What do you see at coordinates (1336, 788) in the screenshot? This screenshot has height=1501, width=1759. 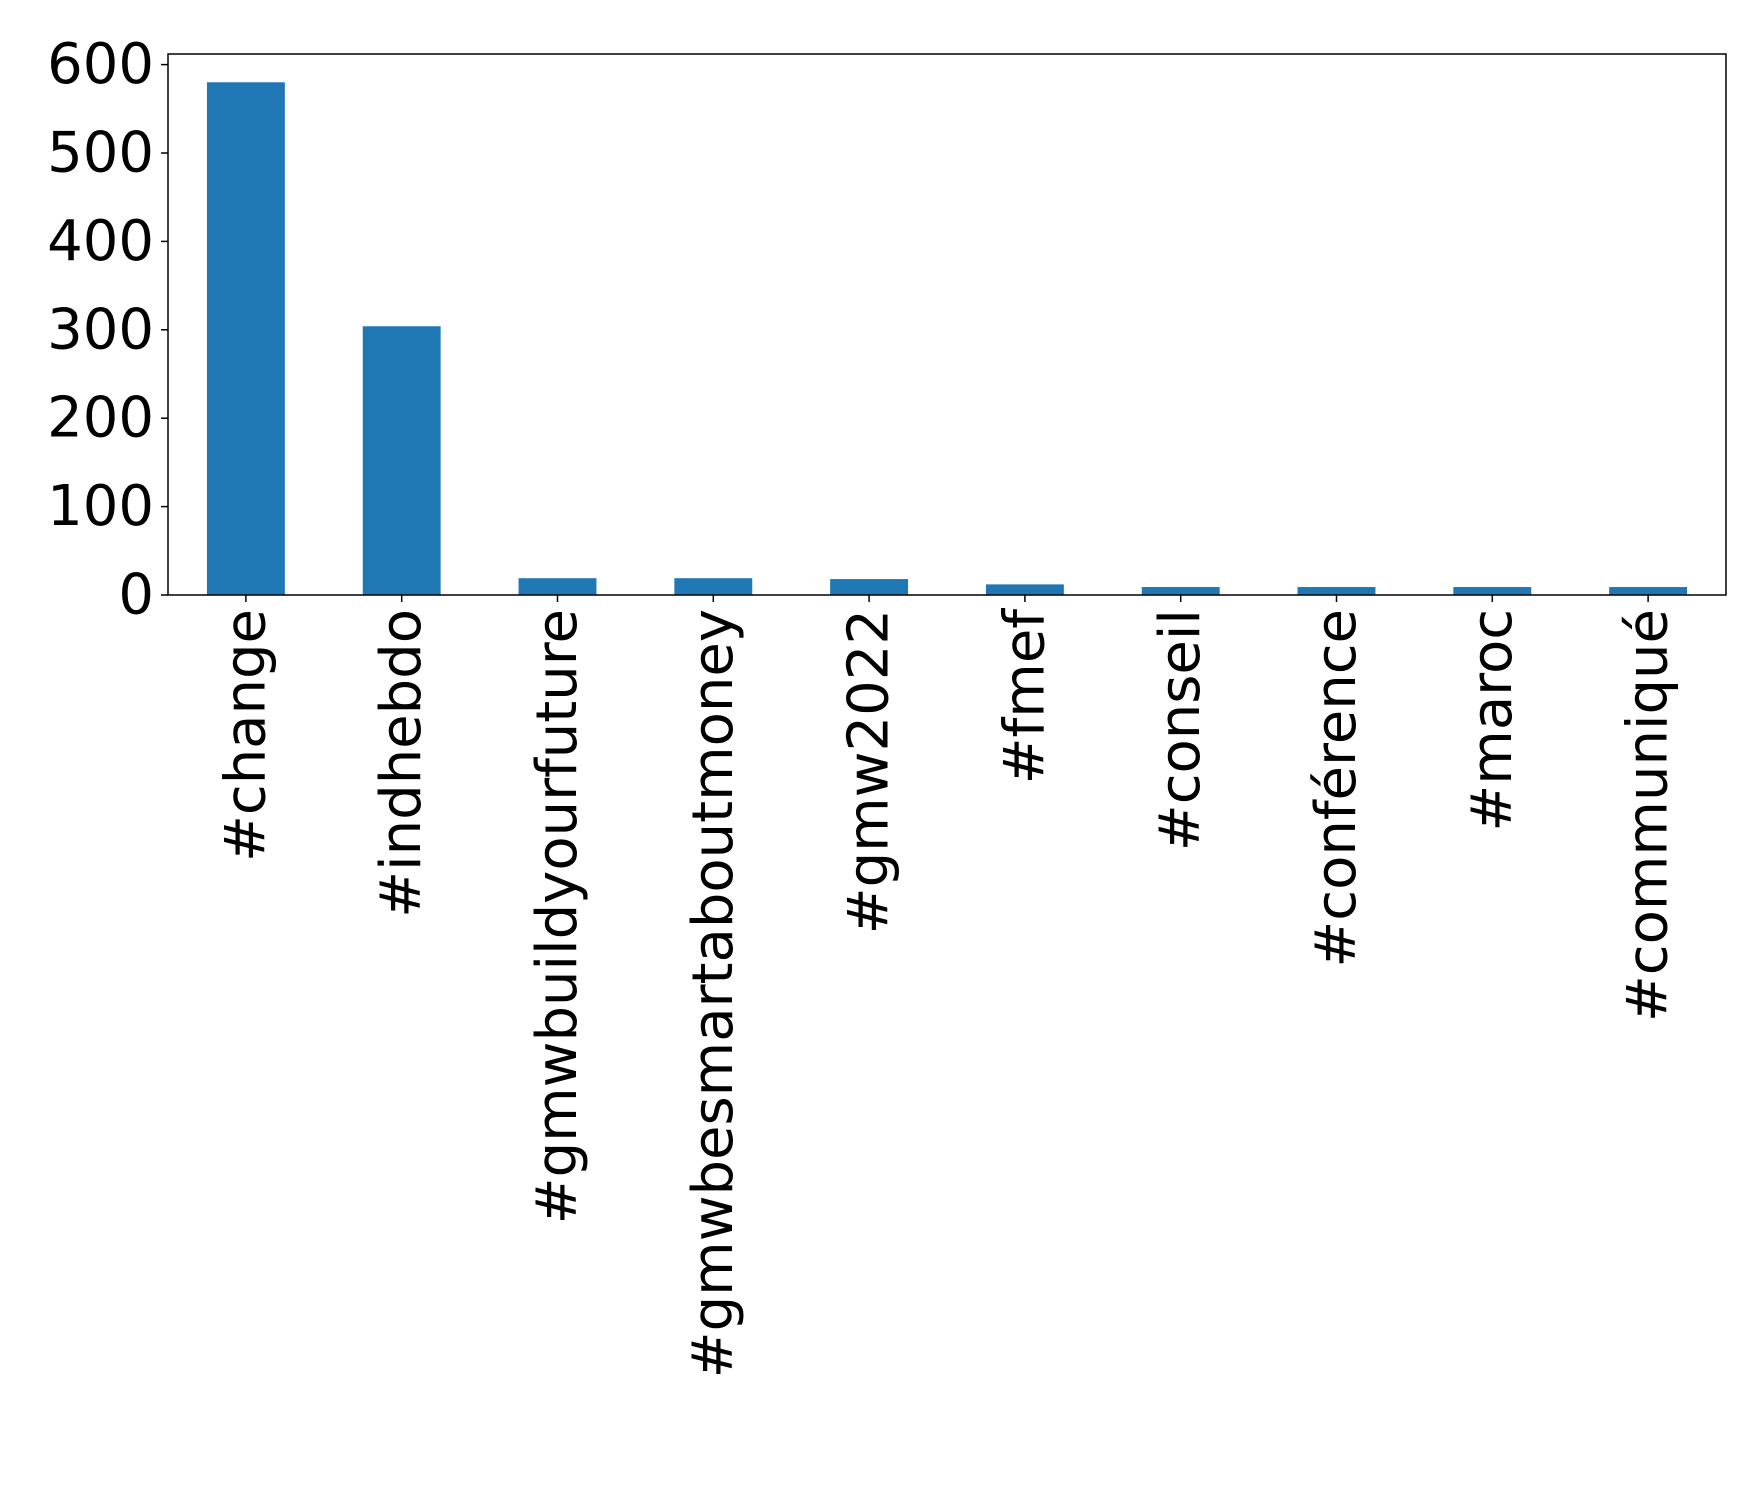 I see `x-tick-label-7: #conférence` at bounding box center [1336, 788].